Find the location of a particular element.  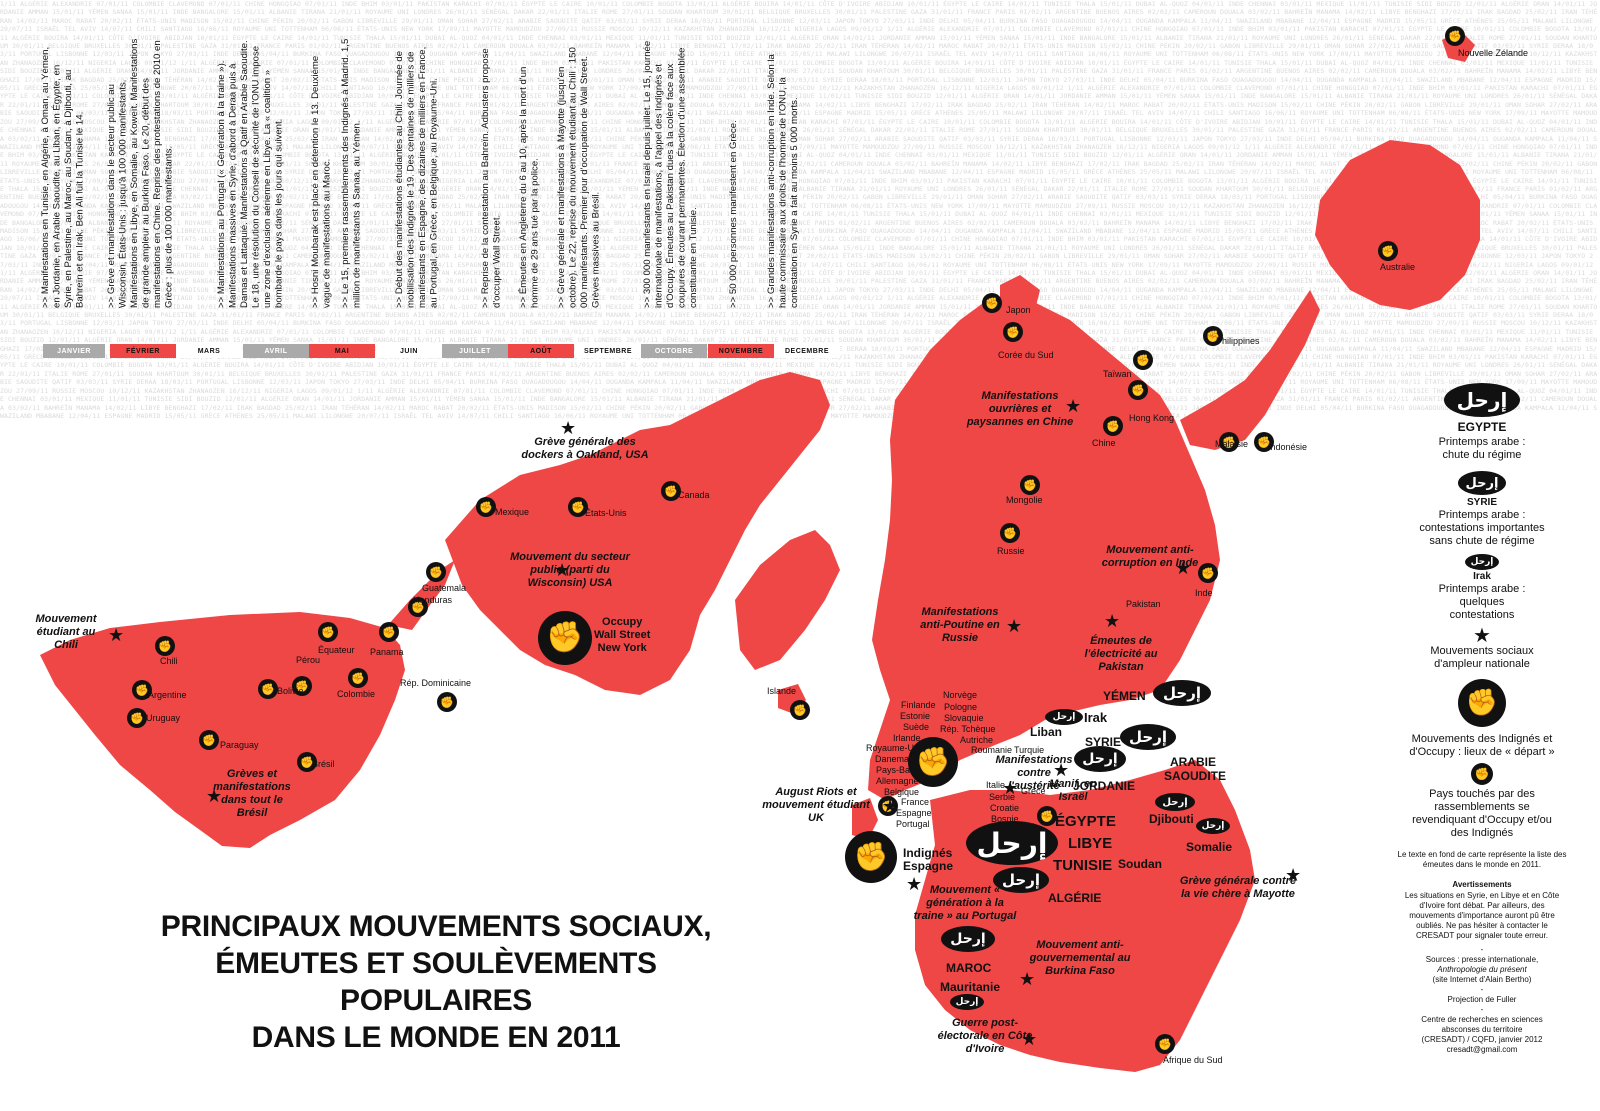

country-label: Argentine is located at coordinates (167, 695).